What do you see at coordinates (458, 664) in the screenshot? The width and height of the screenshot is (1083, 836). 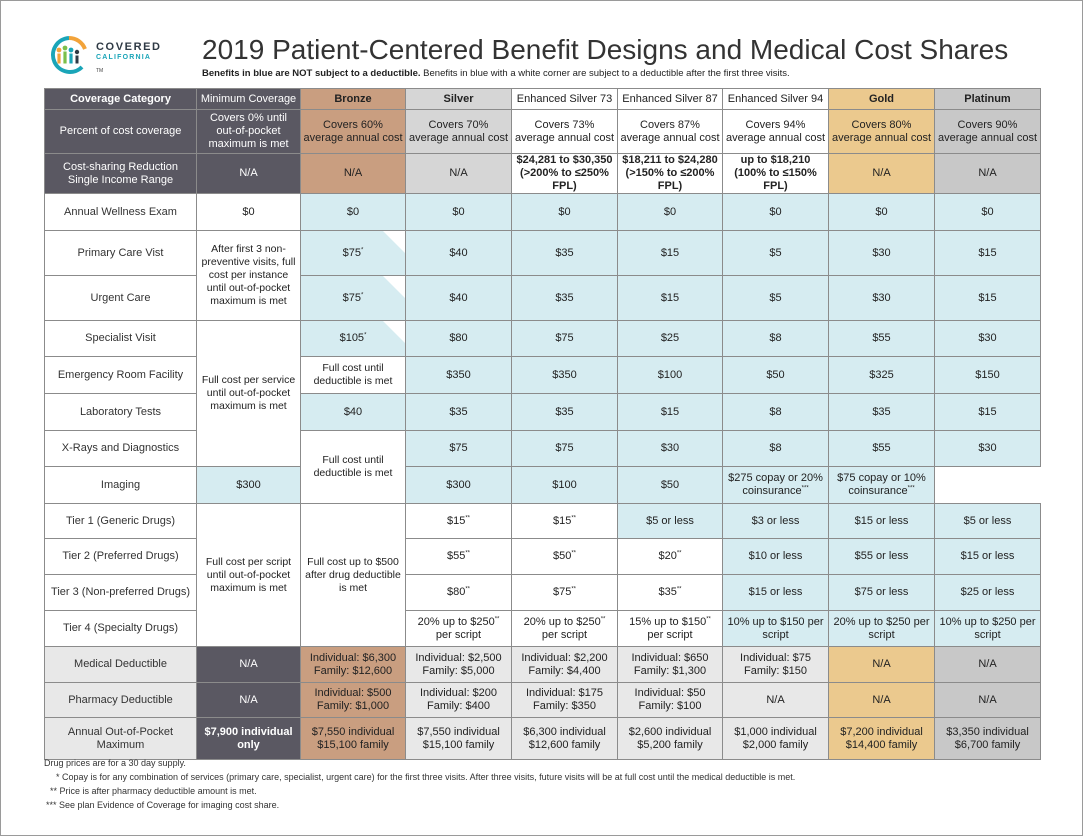 I see `cell: Individual: $2,500 Family: $5,000` at bounding box center [458, 664].